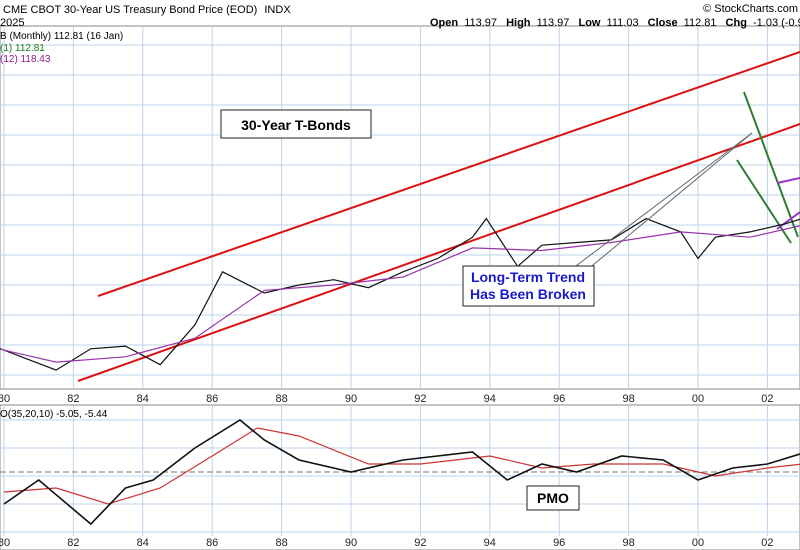  What do you see at coordinates (628, 399) in the screenshot?
I see `price-x-tick-label: 98` at bounding box center [628, 399].